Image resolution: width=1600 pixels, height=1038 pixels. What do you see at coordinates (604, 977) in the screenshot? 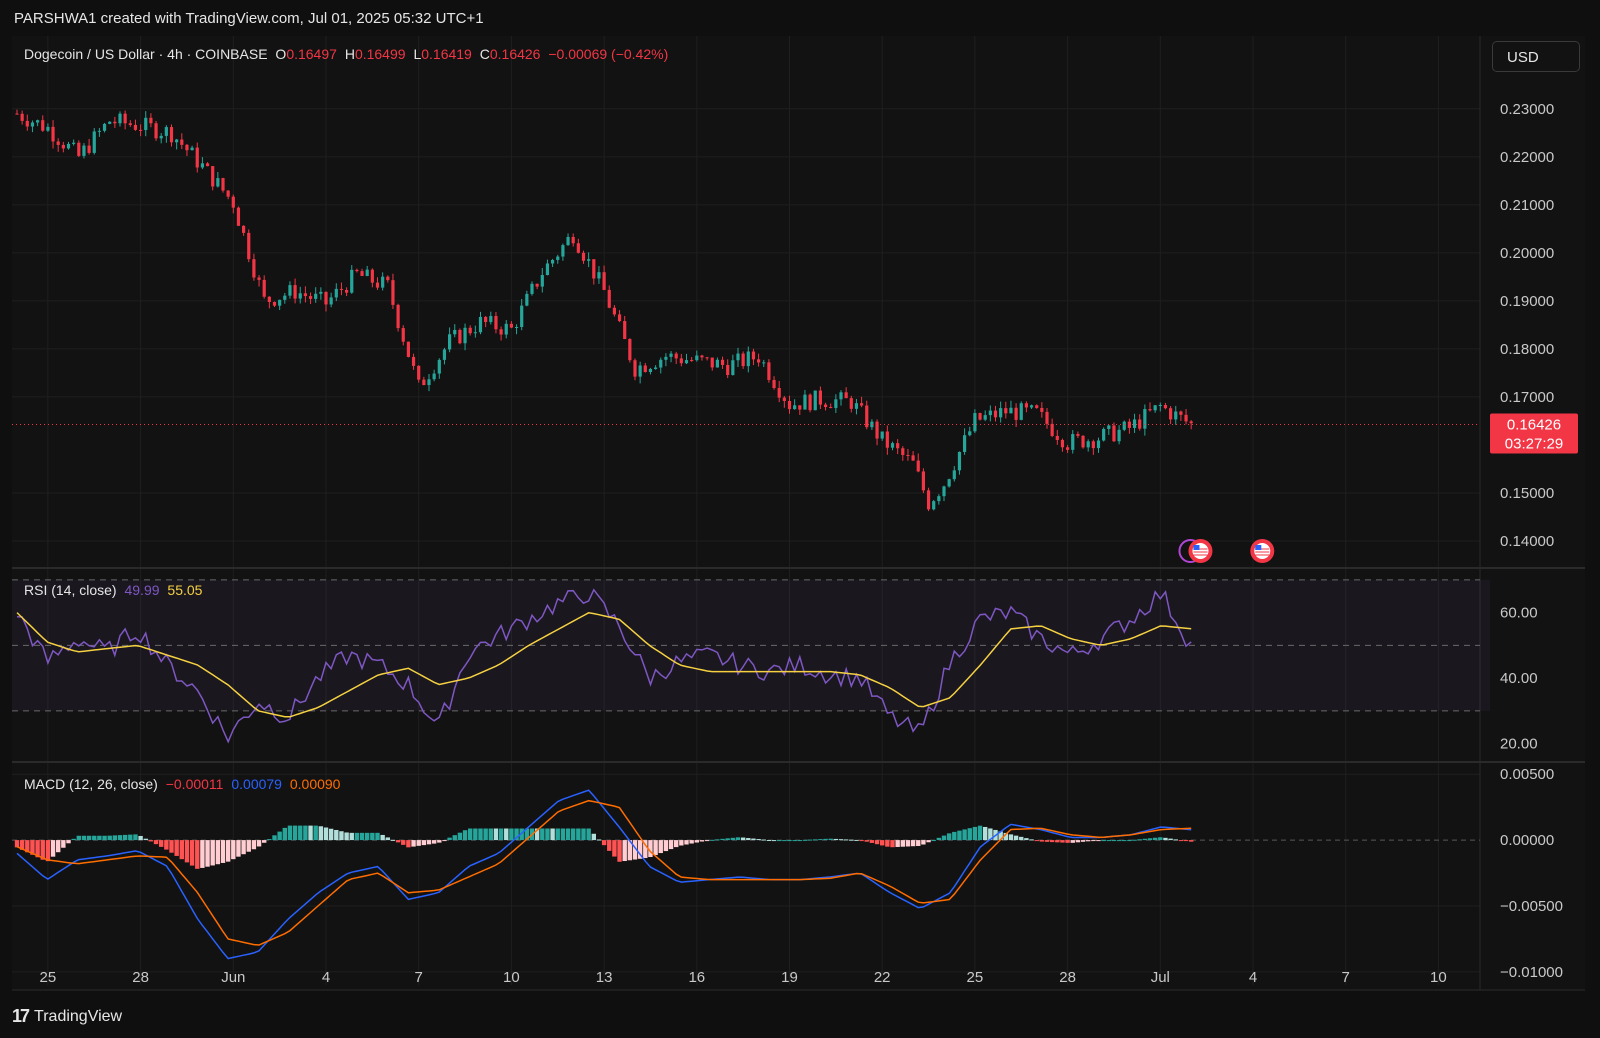
I see `time-axis-label: 13` at bounding box center [604, 977].